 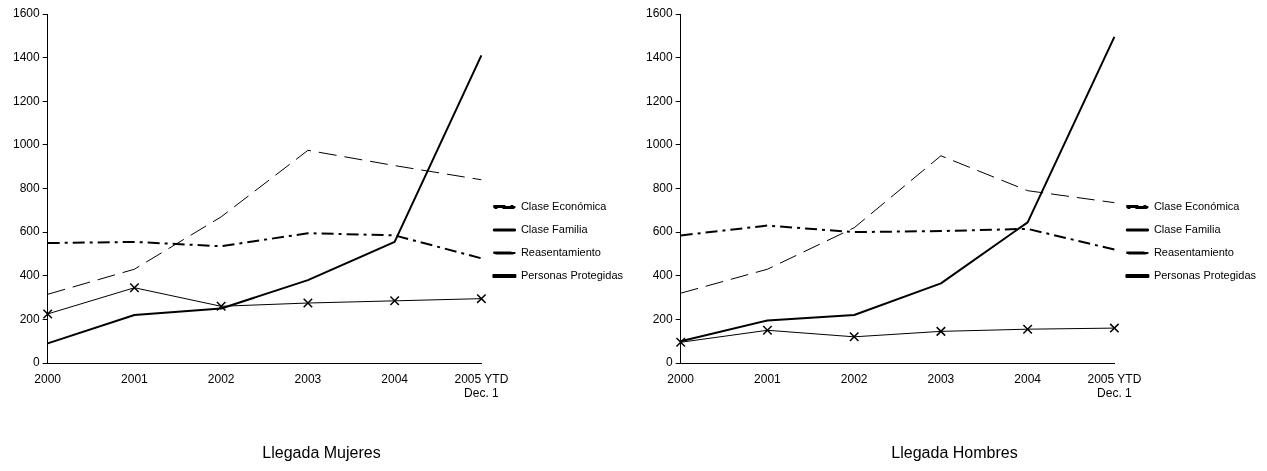 What do you see at coordinates (954, 452) in the screenshot?
I see `text: Llegada Hombres` at bounding box center [954, 452].